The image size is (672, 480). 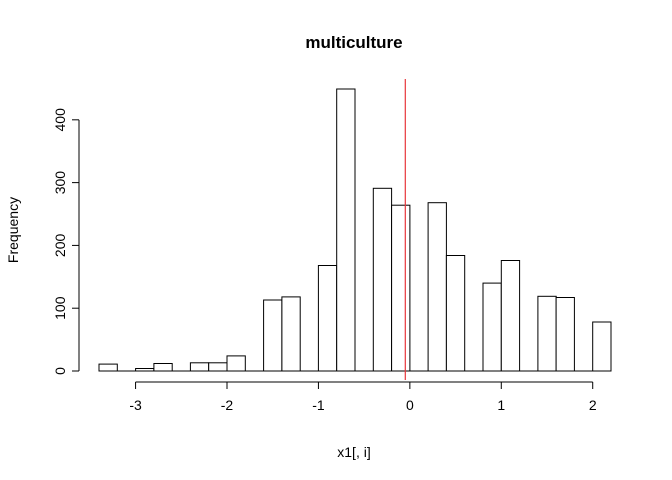 I want to click on y-tick-label: 100, so click(x=60, y=308).